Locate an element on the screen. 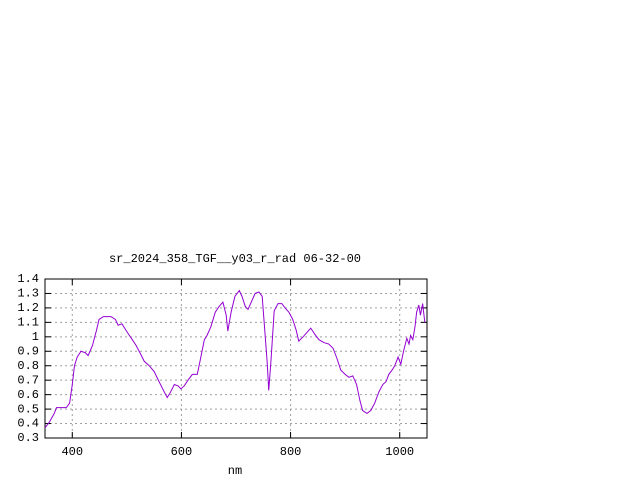 The height and width of the screenshot is (480, 640). y-tick-label: 0.4 is located at coordinates (28, 424).